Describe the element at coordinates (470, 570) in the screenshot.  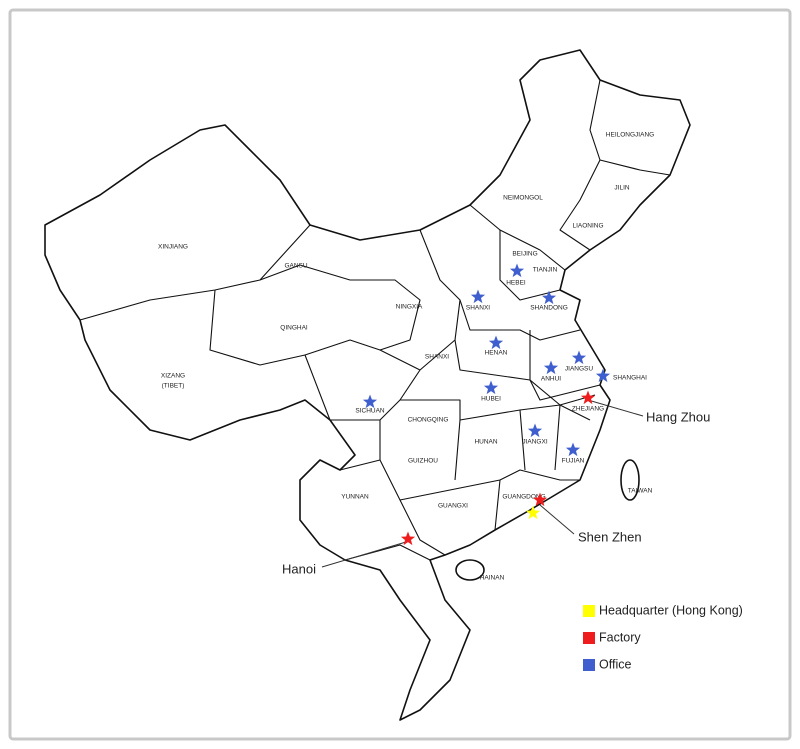
I see `hainan-outline` at that location.